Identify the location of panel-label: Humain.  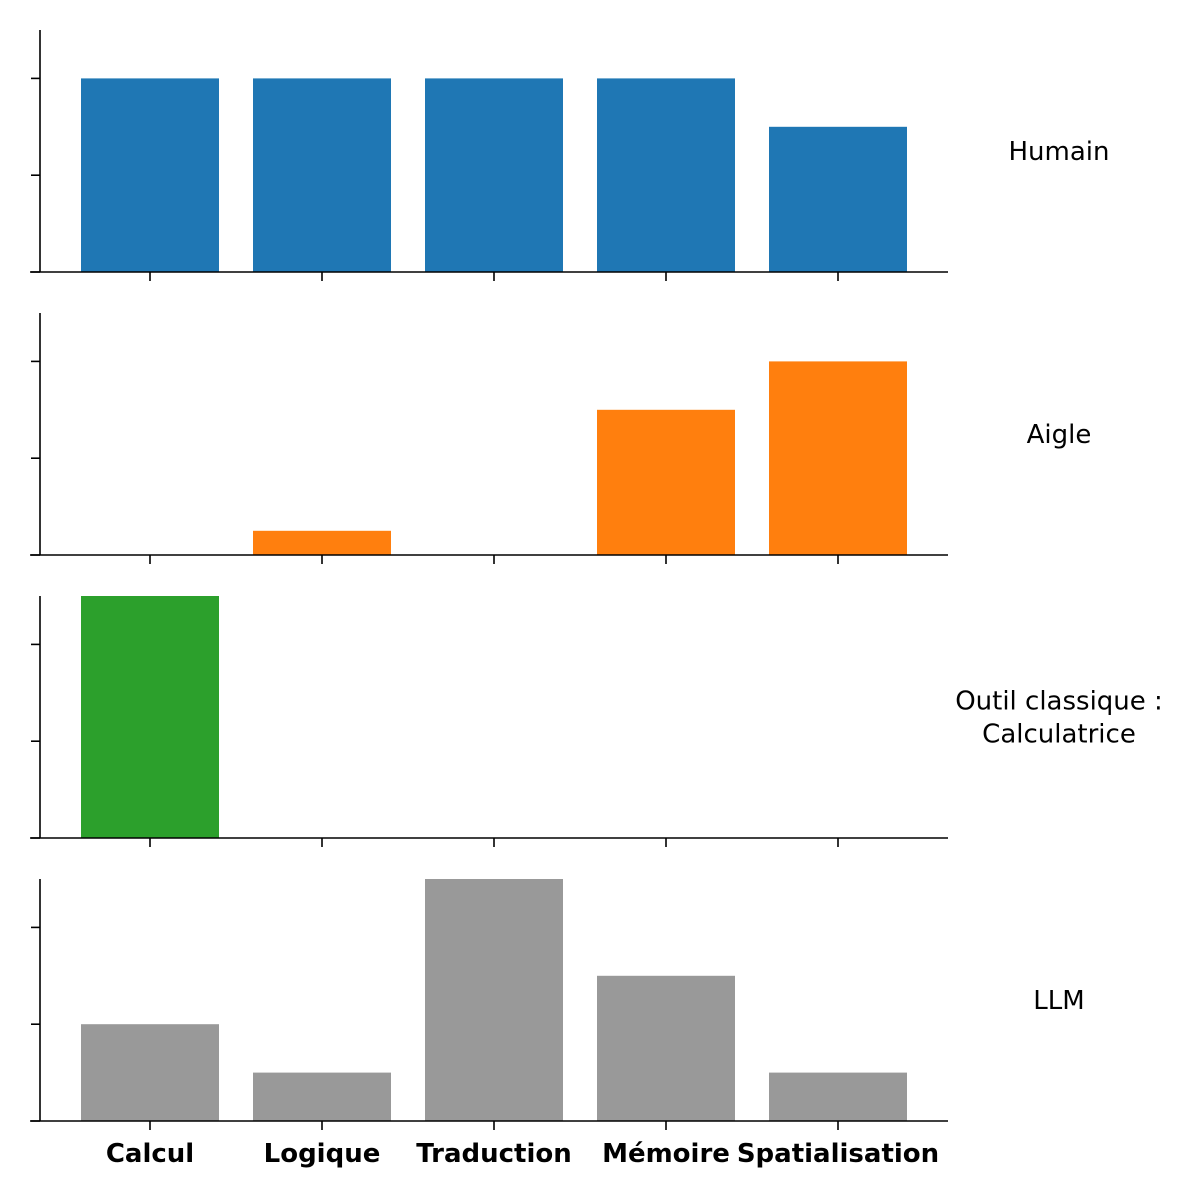
(1059, 152).